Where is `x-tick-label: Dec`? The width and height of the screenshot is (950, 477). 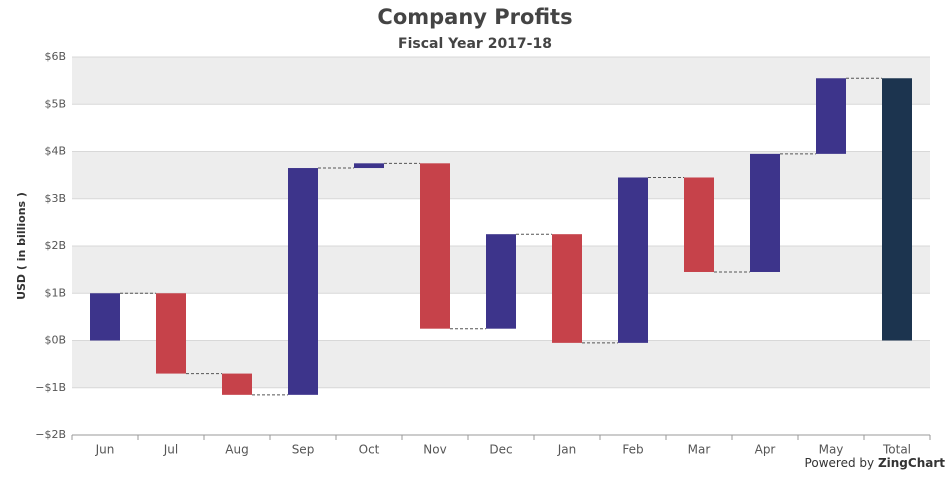 x-tick-label: Dec is located at coordinates (500, 450).